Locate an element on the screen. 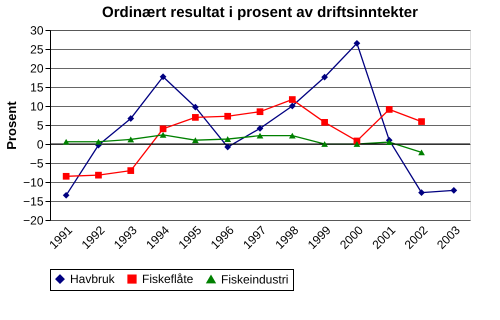 Image resolution: width=500 pixels, height=320 pixels. y-tick-label: −15 is located at coordinates (33, 201).